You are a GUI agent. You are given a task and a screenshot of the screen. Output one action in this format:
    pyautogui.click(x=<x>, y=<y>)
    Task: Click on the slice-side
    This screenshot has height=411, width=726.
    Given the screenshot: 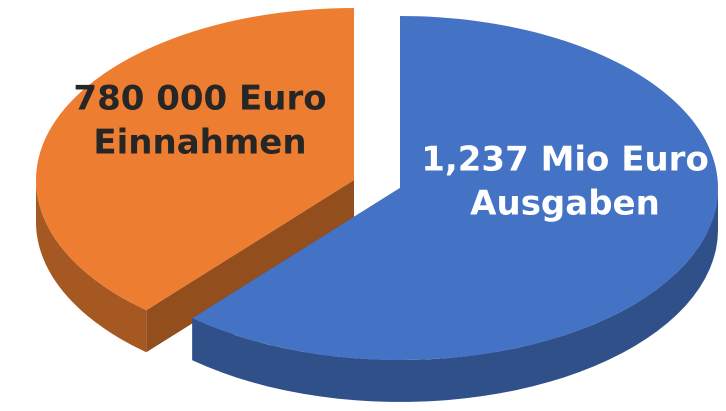 What is the action you would take?
    pyautogui.click(x=91, y=266)
    